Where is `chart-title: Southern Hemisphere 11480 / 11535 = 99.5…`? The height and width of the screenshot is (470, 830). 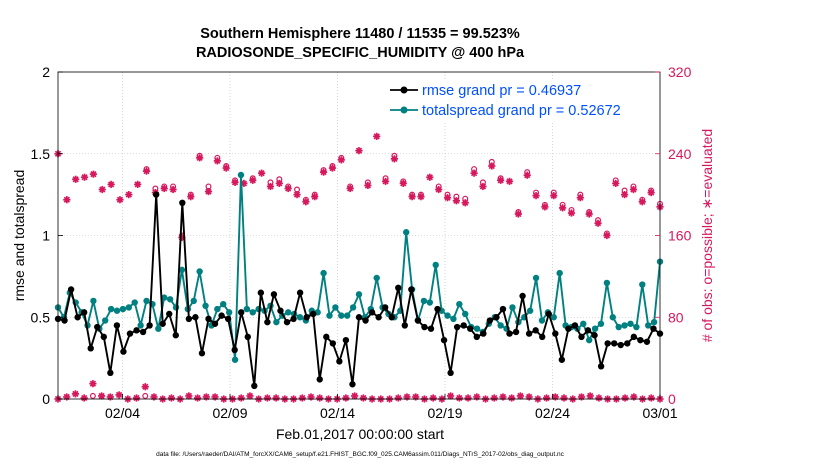 chart-title: Southern Hemisphere 11480 / 11535 = 99.5… is located at coordinates (360, 34).